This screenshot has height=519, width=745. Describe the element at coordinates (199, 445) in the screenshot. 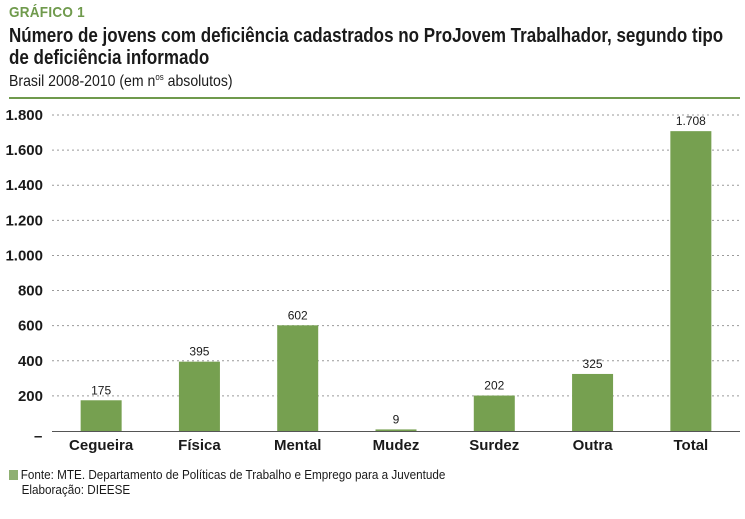

I see `x-tick-label: Física` at that location.